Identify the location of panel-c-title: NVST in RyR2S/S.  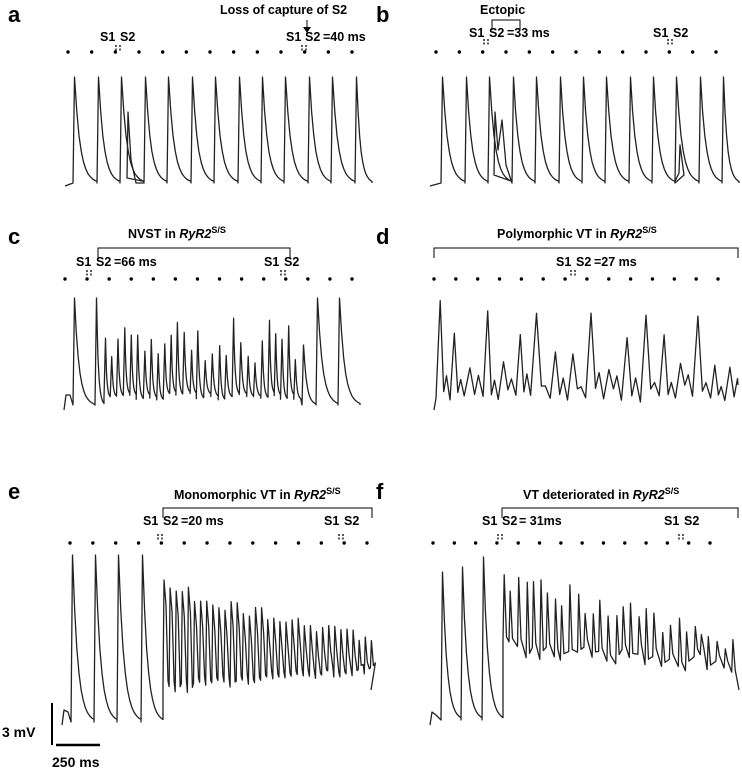
(177, 233).